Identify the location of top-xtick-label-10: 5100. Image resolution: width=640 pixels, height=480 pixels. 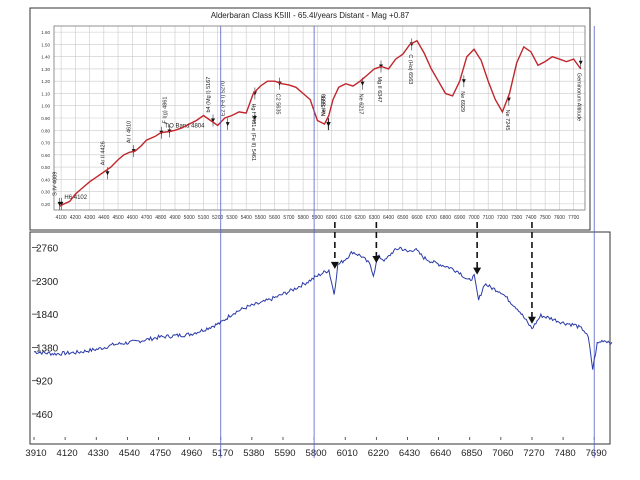
(203, 218).